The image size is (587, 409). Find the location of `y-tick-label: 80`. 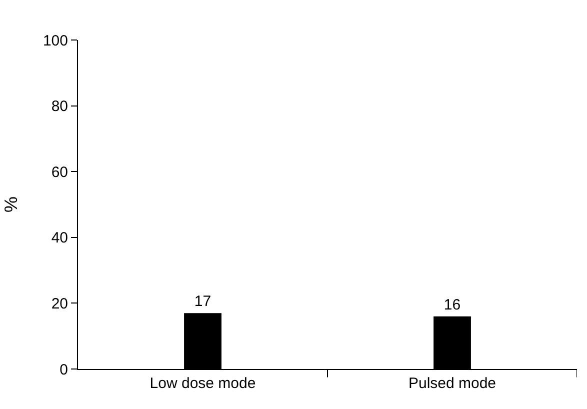

y-tick-label: 80 is located at coordinates (59, 107).